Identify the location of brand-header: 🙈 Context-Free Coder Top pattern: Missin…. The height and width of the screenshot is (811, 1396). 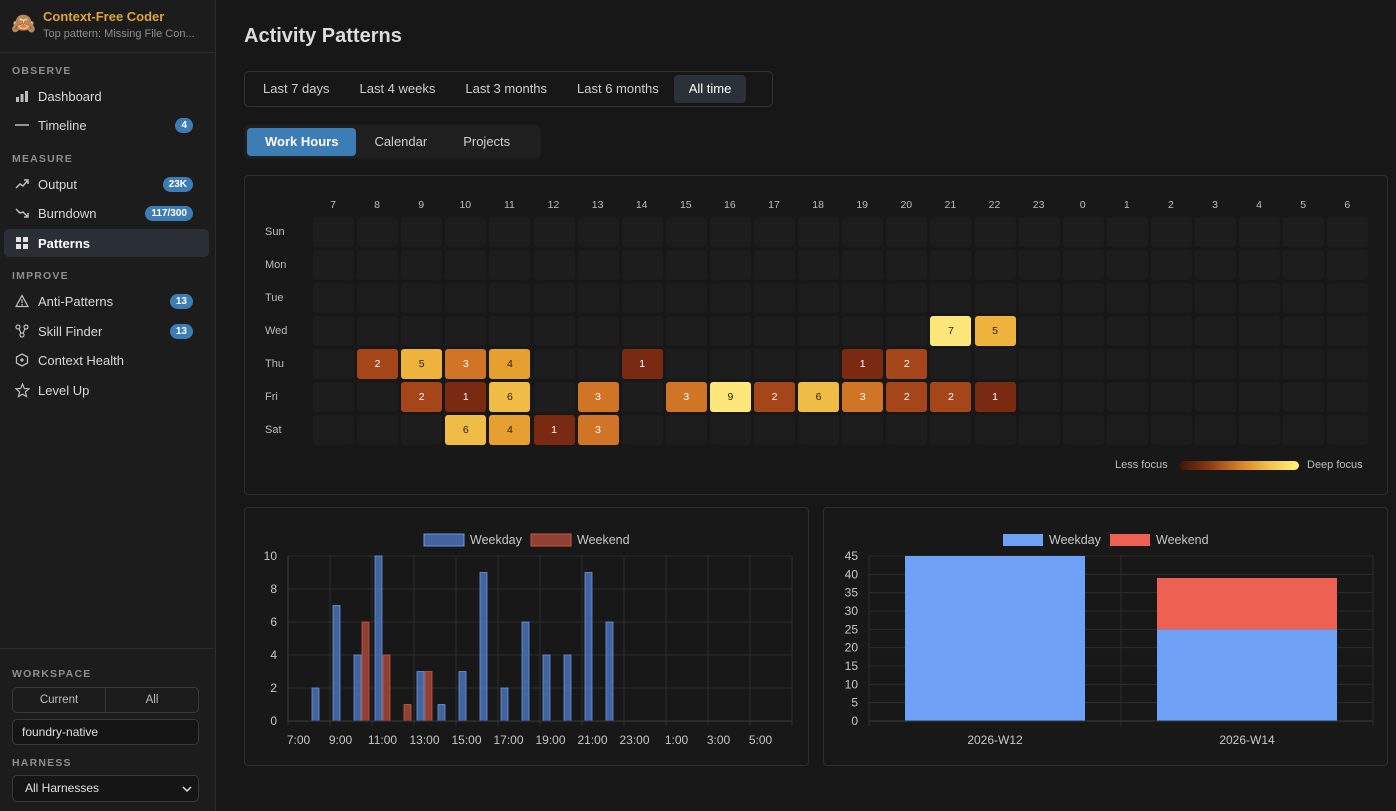
(107, 26).